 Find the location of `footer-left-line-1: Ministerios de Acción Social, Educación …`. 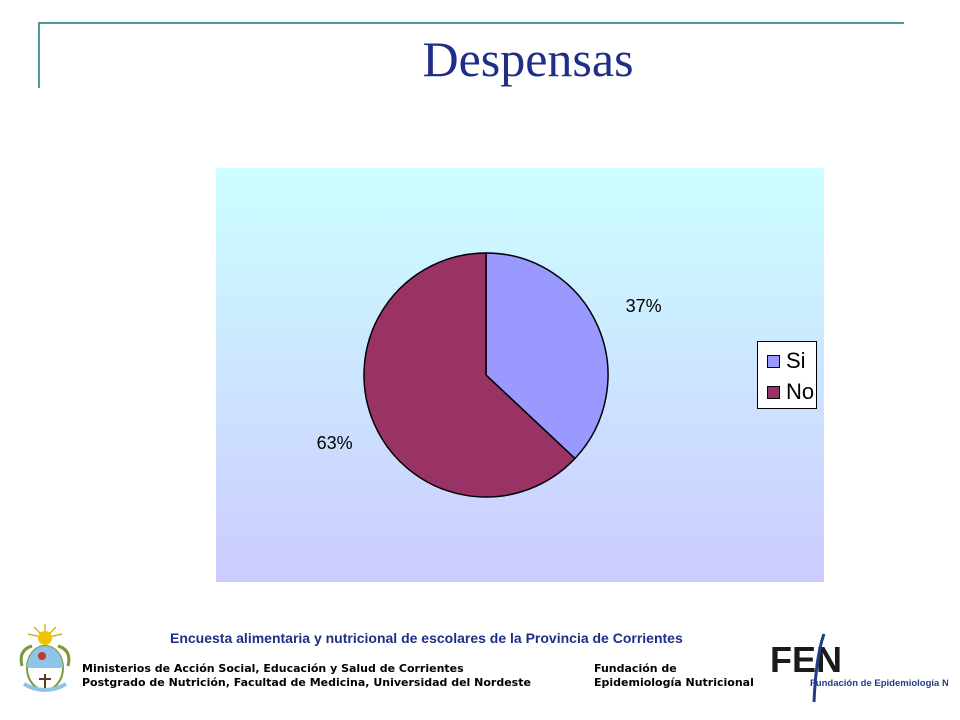

footer-left-line-1: Ministerios de Acción Social, Educación … is located at coordinates (273, 668).